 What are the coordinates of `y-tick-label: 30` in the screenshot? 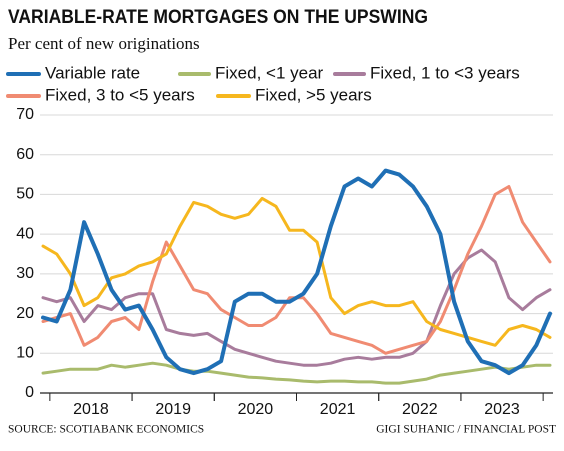 It's located at (25, 273).